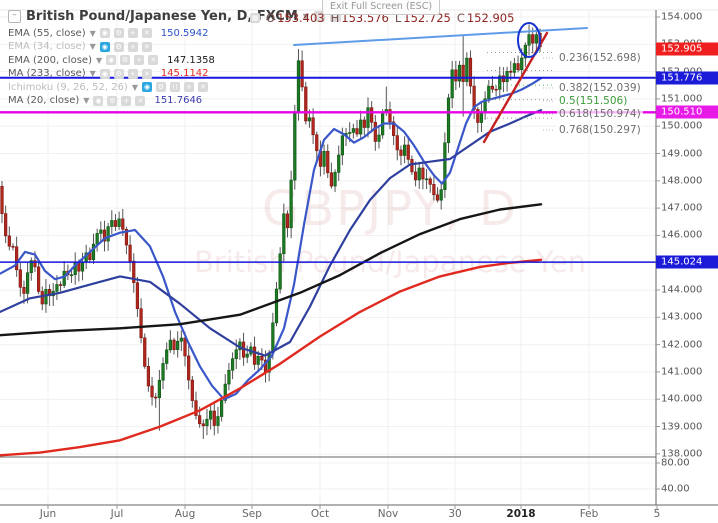 This screenshot has width=718, height=523. I want to click on ohlc-style-icon: ▦, so click(255, 18).